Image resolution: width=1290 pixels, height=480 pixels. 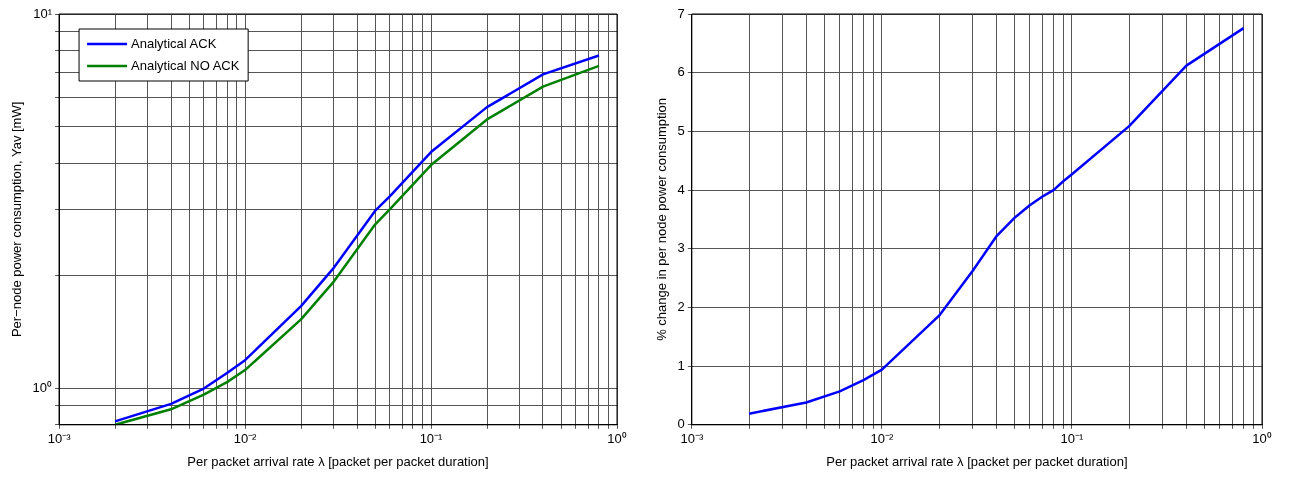 I want to click on y-axis-title: % change in per node power consumption, so click(x=662, y=219).